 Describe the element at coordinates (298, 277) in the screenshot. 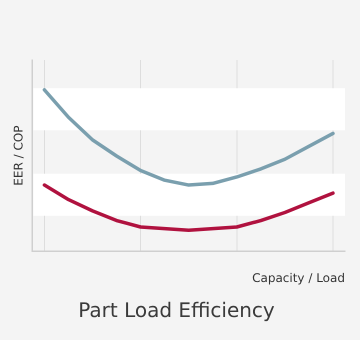

I see `x-axis-title: Capacity / Load` at that location.